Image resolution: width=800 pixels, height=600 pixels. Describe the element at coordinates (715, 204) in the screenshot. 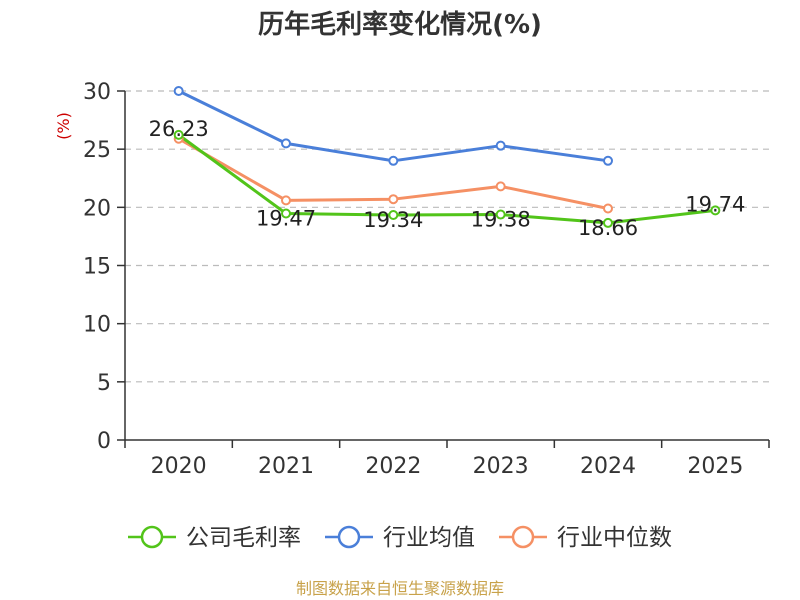

I see `data-label: 19.74` at that location.